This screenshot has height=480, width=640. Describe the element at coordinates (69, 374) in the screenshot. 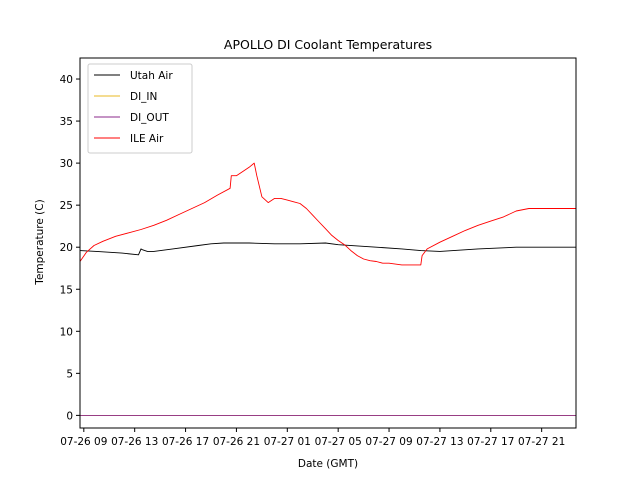

I see `y-tick-label: 5` at that location.